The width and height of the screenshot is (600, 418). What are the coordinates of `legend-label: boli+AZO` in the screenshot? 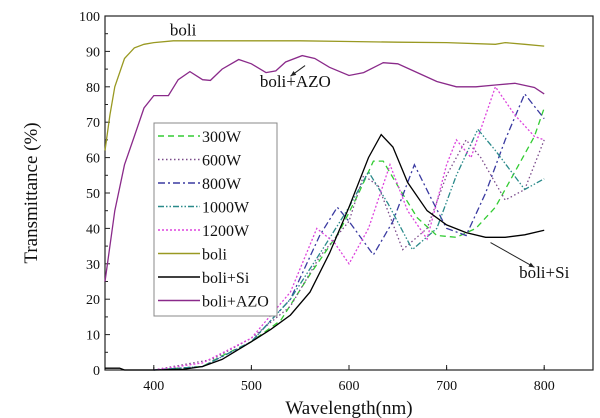 It's located at (235, 302).